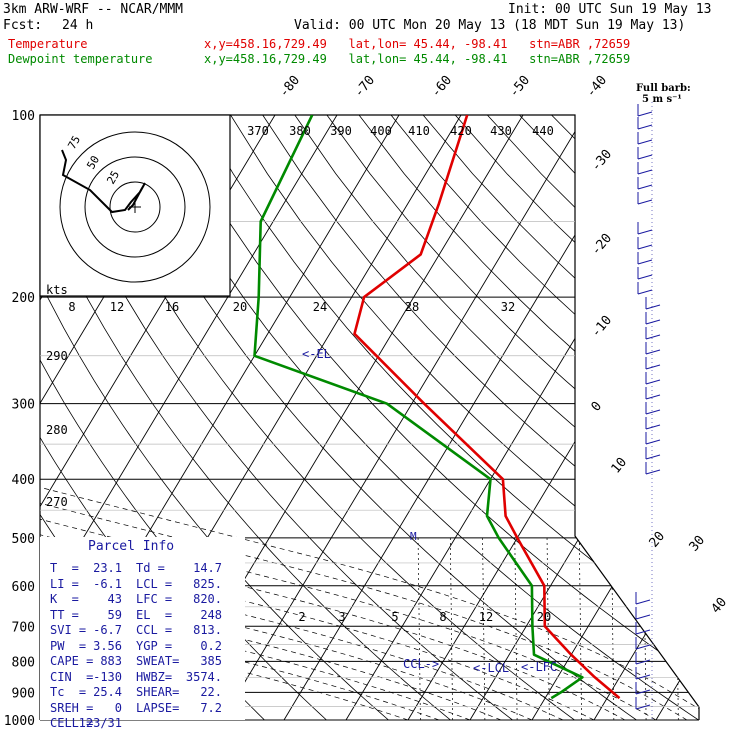  What do you see at coordinates (413, 536) in the screenshot?
I see `m-label: M` at bounding box center [413, 536].